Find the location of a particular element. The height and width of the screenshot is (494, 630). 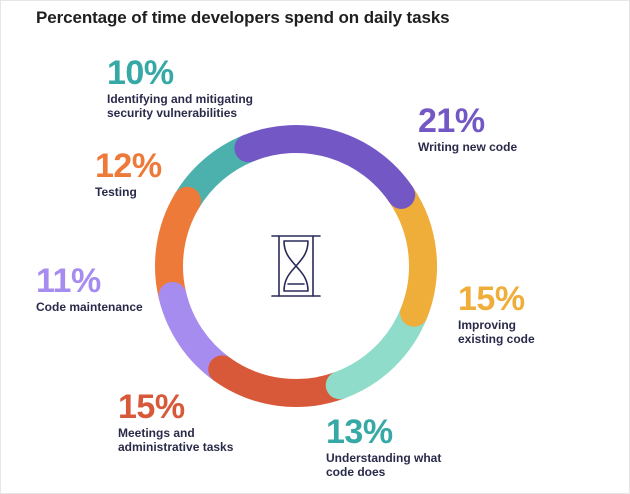

slice-percent: 12% is located at coordinates (128, 166).